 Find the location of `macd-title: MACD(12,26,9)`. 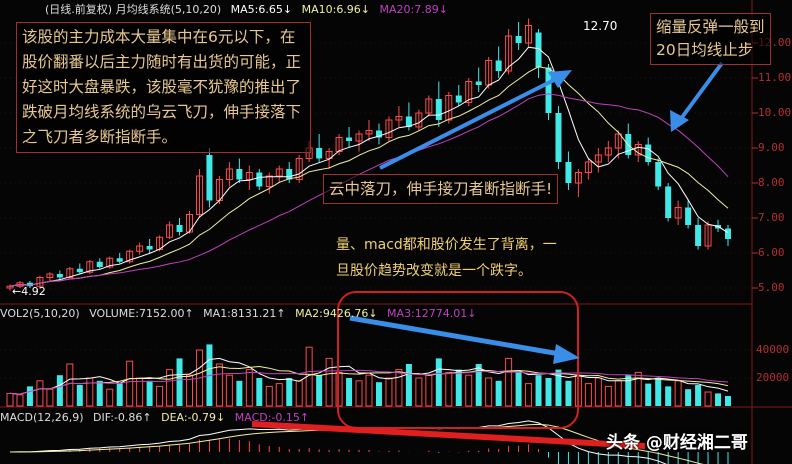

macd-title: MACD(12,26,9) is located at coordinates (42, 417).